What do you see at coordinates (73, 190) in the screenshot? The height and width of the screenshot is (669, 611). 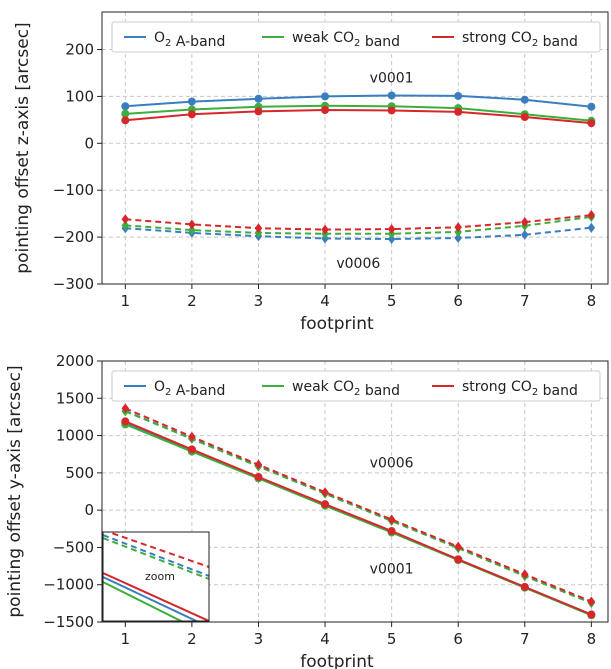 I see `y-tick-label: −100` at bounding box center [73, 190].